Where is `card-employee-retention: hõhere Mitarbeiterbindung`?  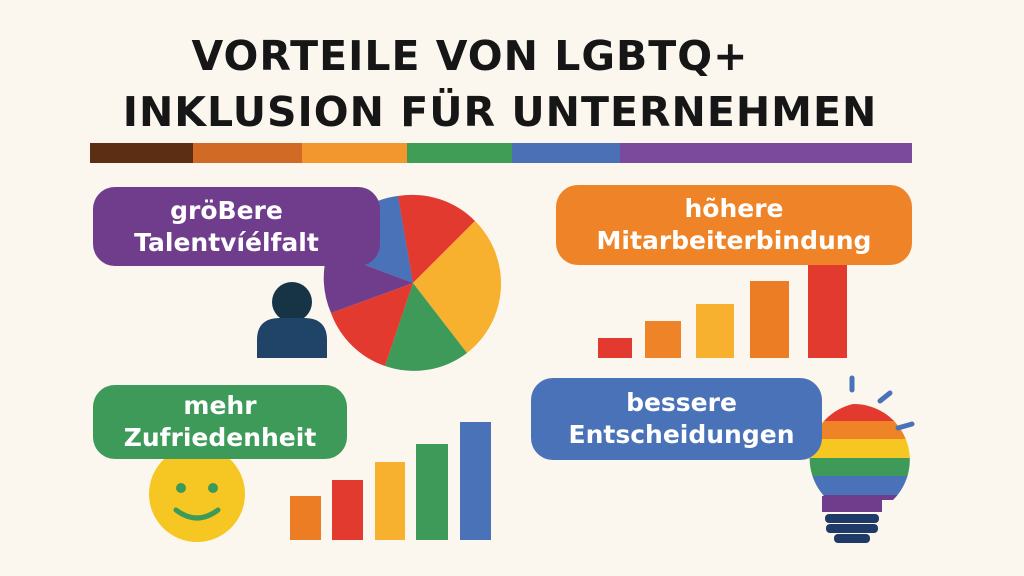 card-employee-retention: hõhere Mitarbeiterbindung is located at coordinates (734, 225).